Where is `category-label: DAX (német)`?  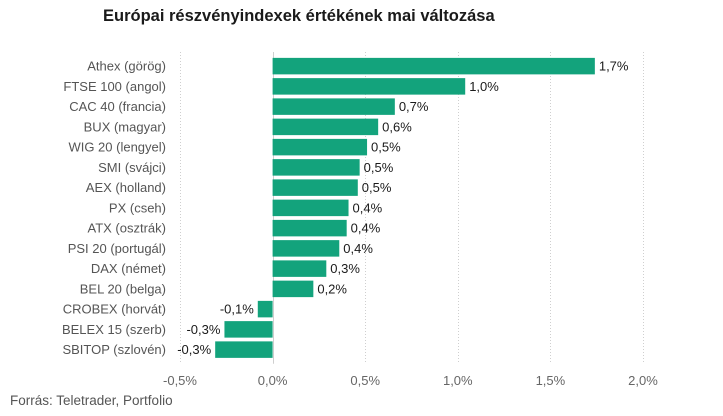
category-label: DAX (német) is located at coordinates (128, 268).